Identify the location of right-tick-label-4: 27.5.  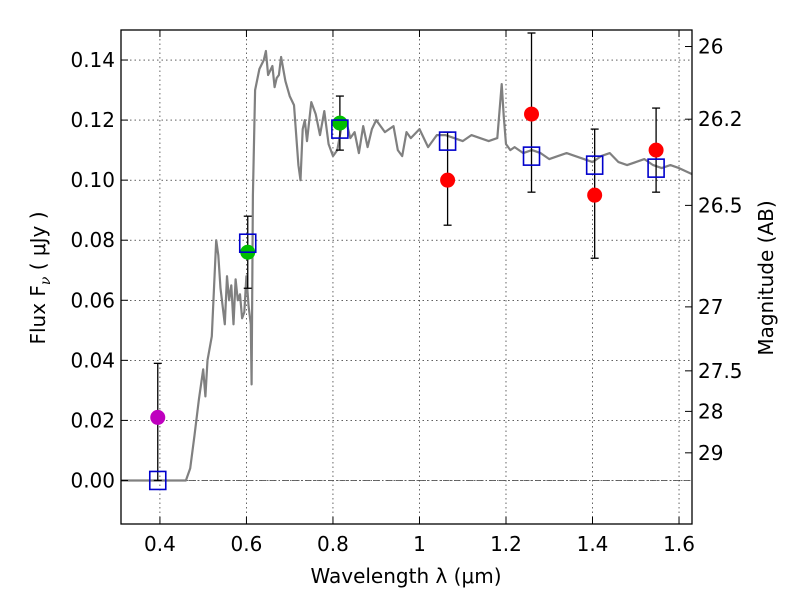
(720, 371).